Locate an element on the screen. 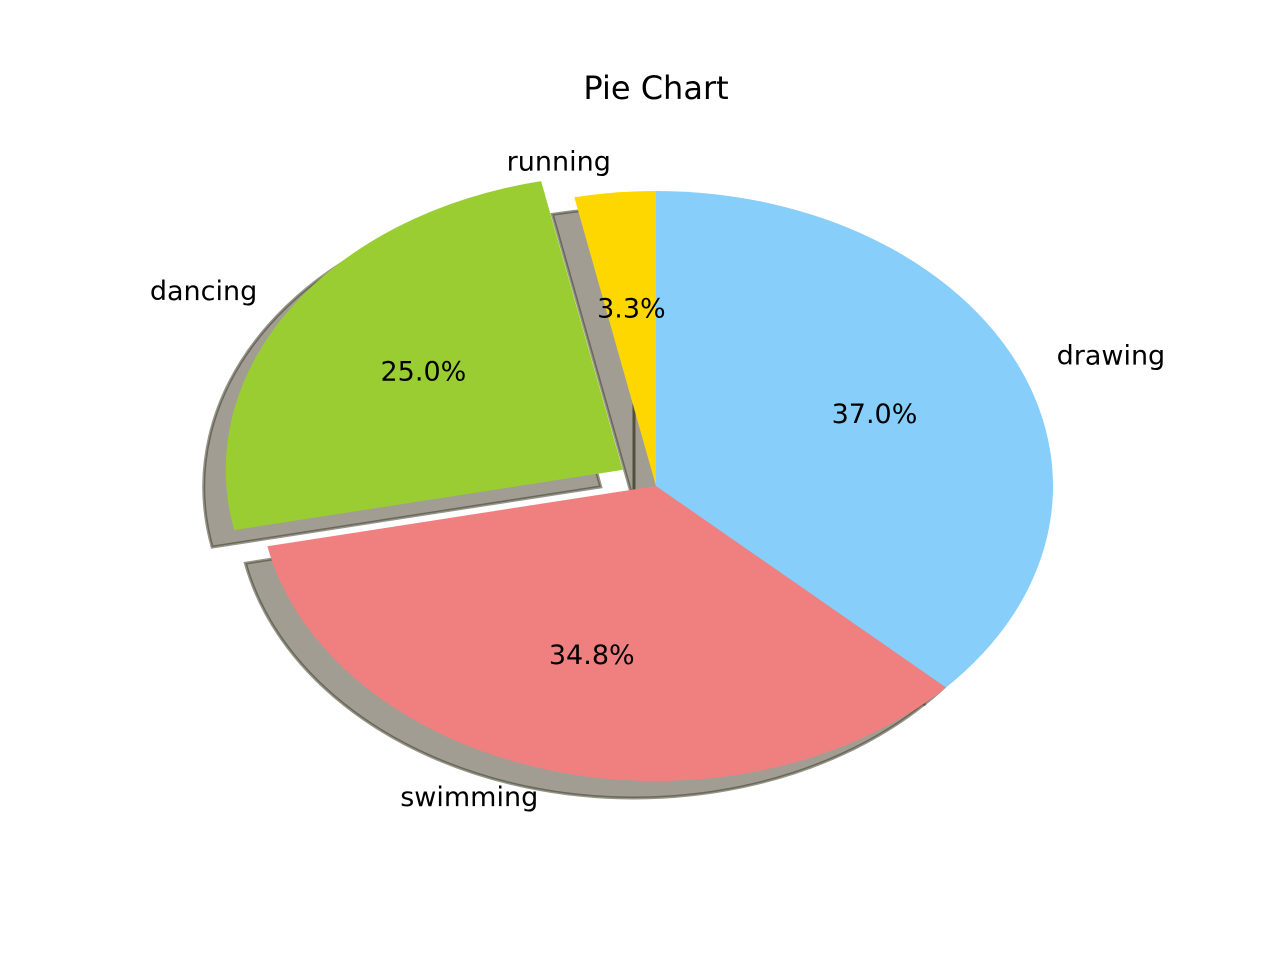  slice-label-dancing: dancing is located at coordinates (203, 291).